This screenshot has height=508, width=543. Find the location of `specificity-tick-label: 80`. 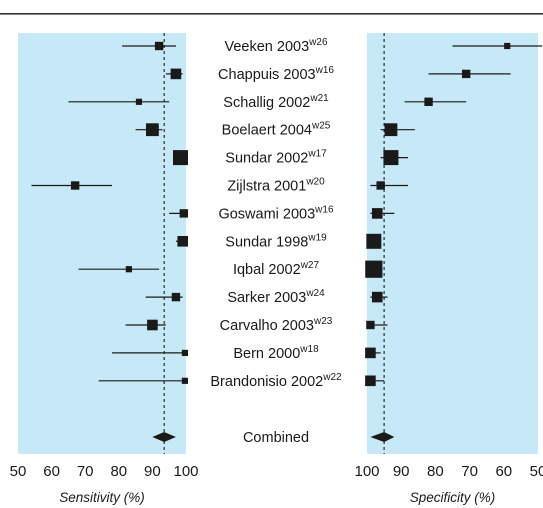

specificity-tick-label: 80 is located at coordinates (435, 471).